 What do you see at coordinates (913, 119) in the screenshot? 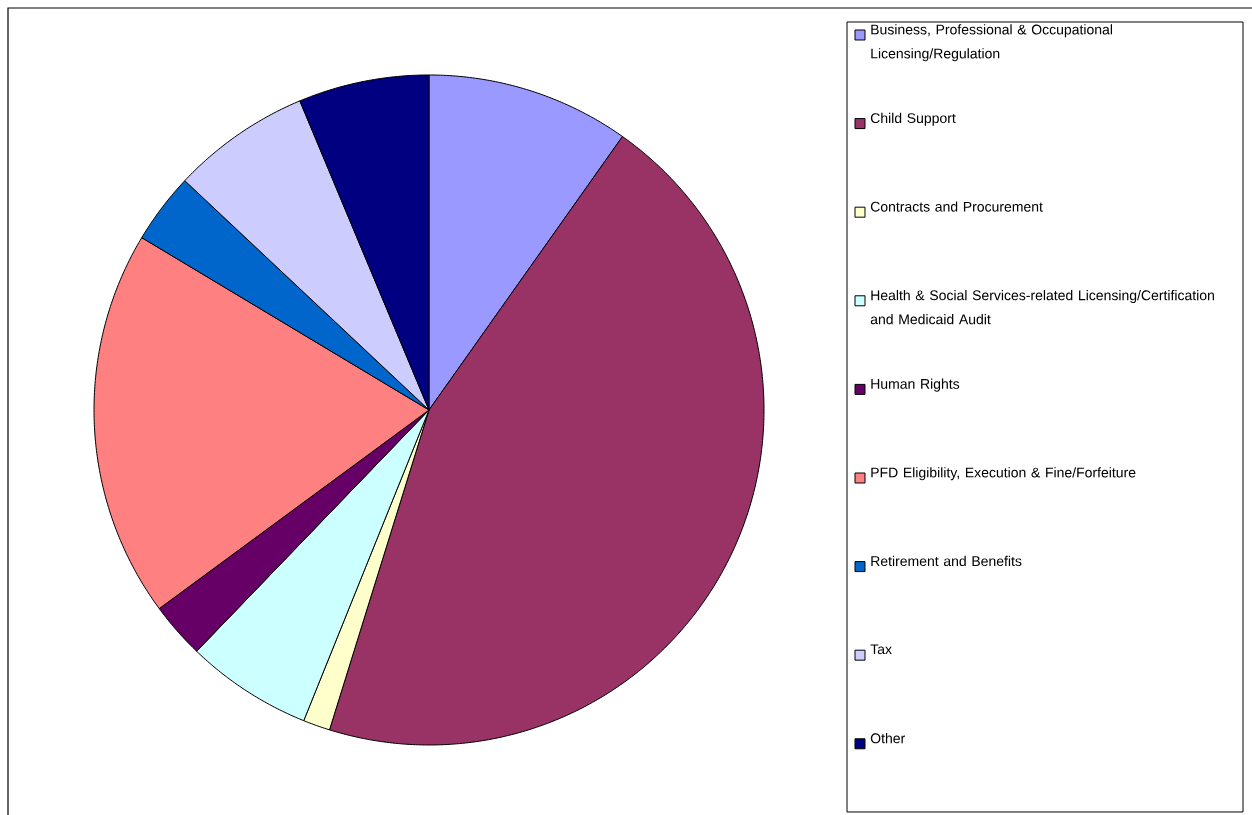
I see `legend-label: Child Support` at bounding box center [913, 119].